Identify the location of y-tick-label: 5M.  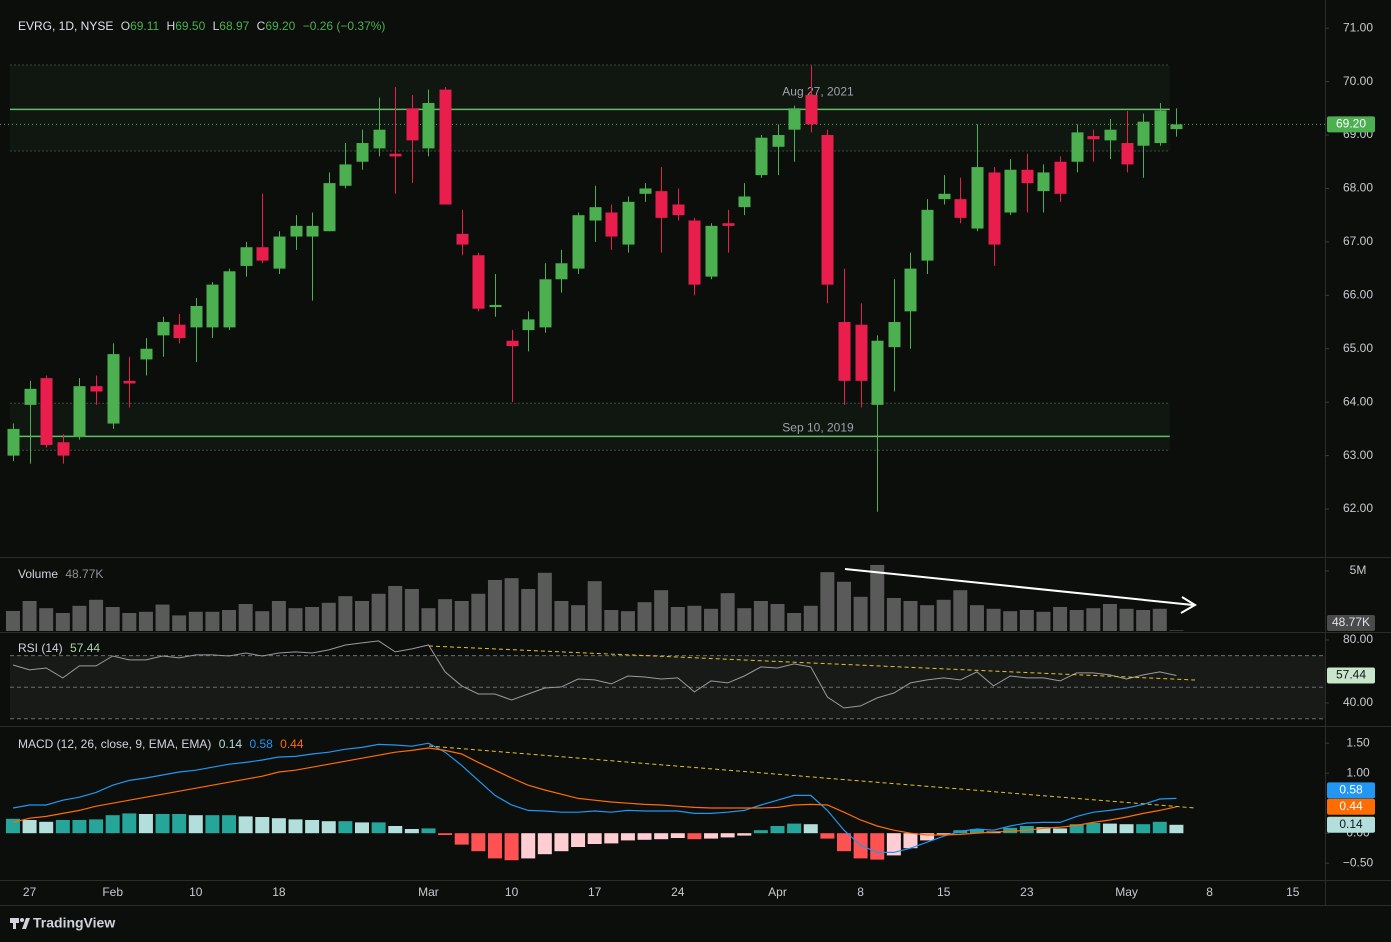
(1358, 570).